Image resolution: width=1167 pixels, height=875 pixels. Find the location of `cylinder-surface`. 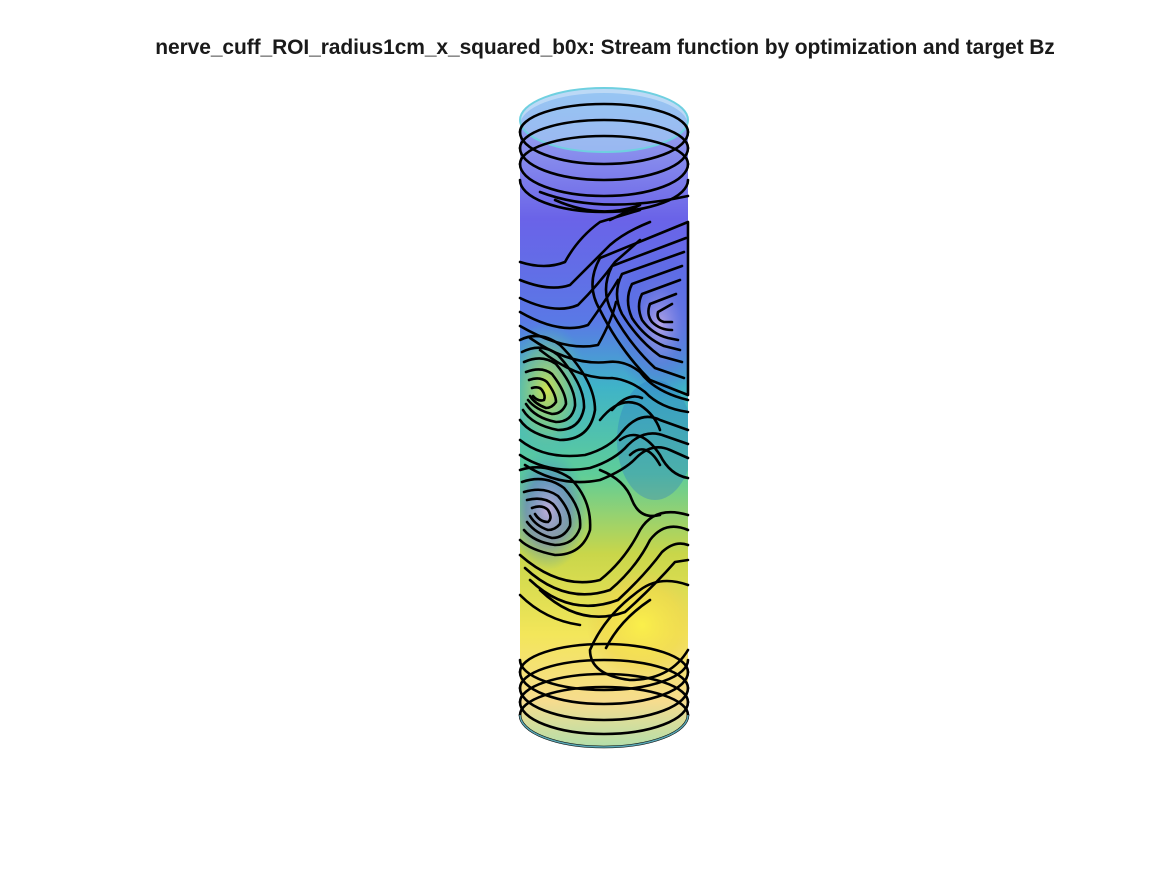

cylinder-surface is located at coordinates (604, 420).